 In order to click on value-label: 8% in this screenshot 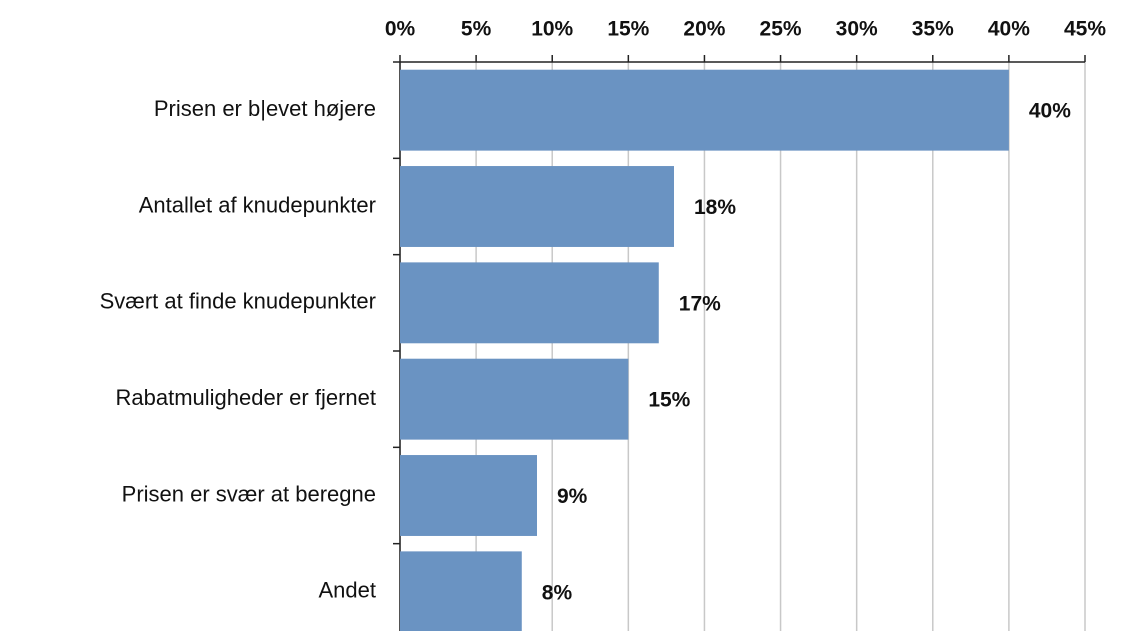, I will do `click(557, 592)`.